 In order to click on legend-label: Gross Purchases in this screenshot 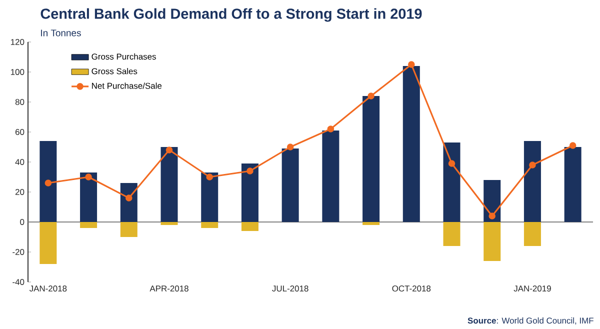, I will do `click(124, 56)`.